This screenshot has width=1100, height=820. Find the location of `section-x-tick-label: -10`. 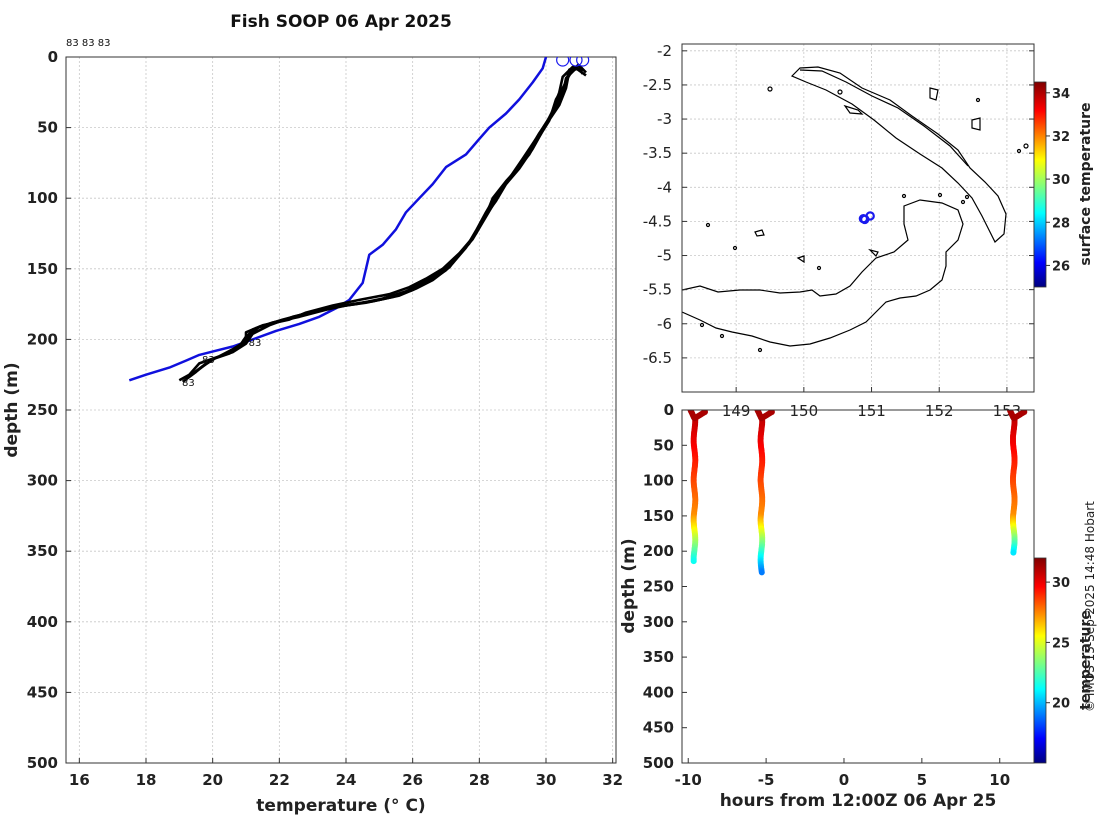

section-x-tick-label: -10 is located at coordinates (688, 780).